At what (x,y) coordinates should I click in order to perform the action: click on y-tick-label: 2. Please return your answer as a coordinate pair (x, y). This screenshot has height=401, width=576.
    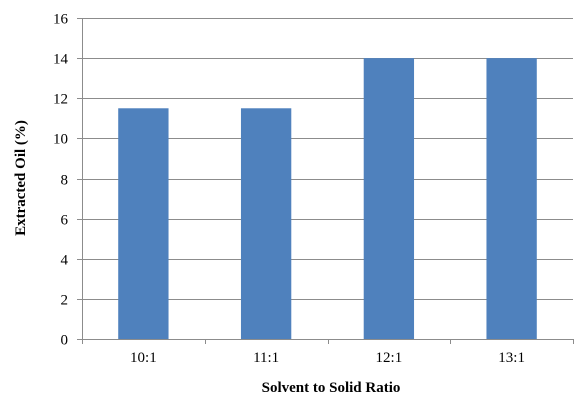
    Looking at the image, I should click on (65, 301).